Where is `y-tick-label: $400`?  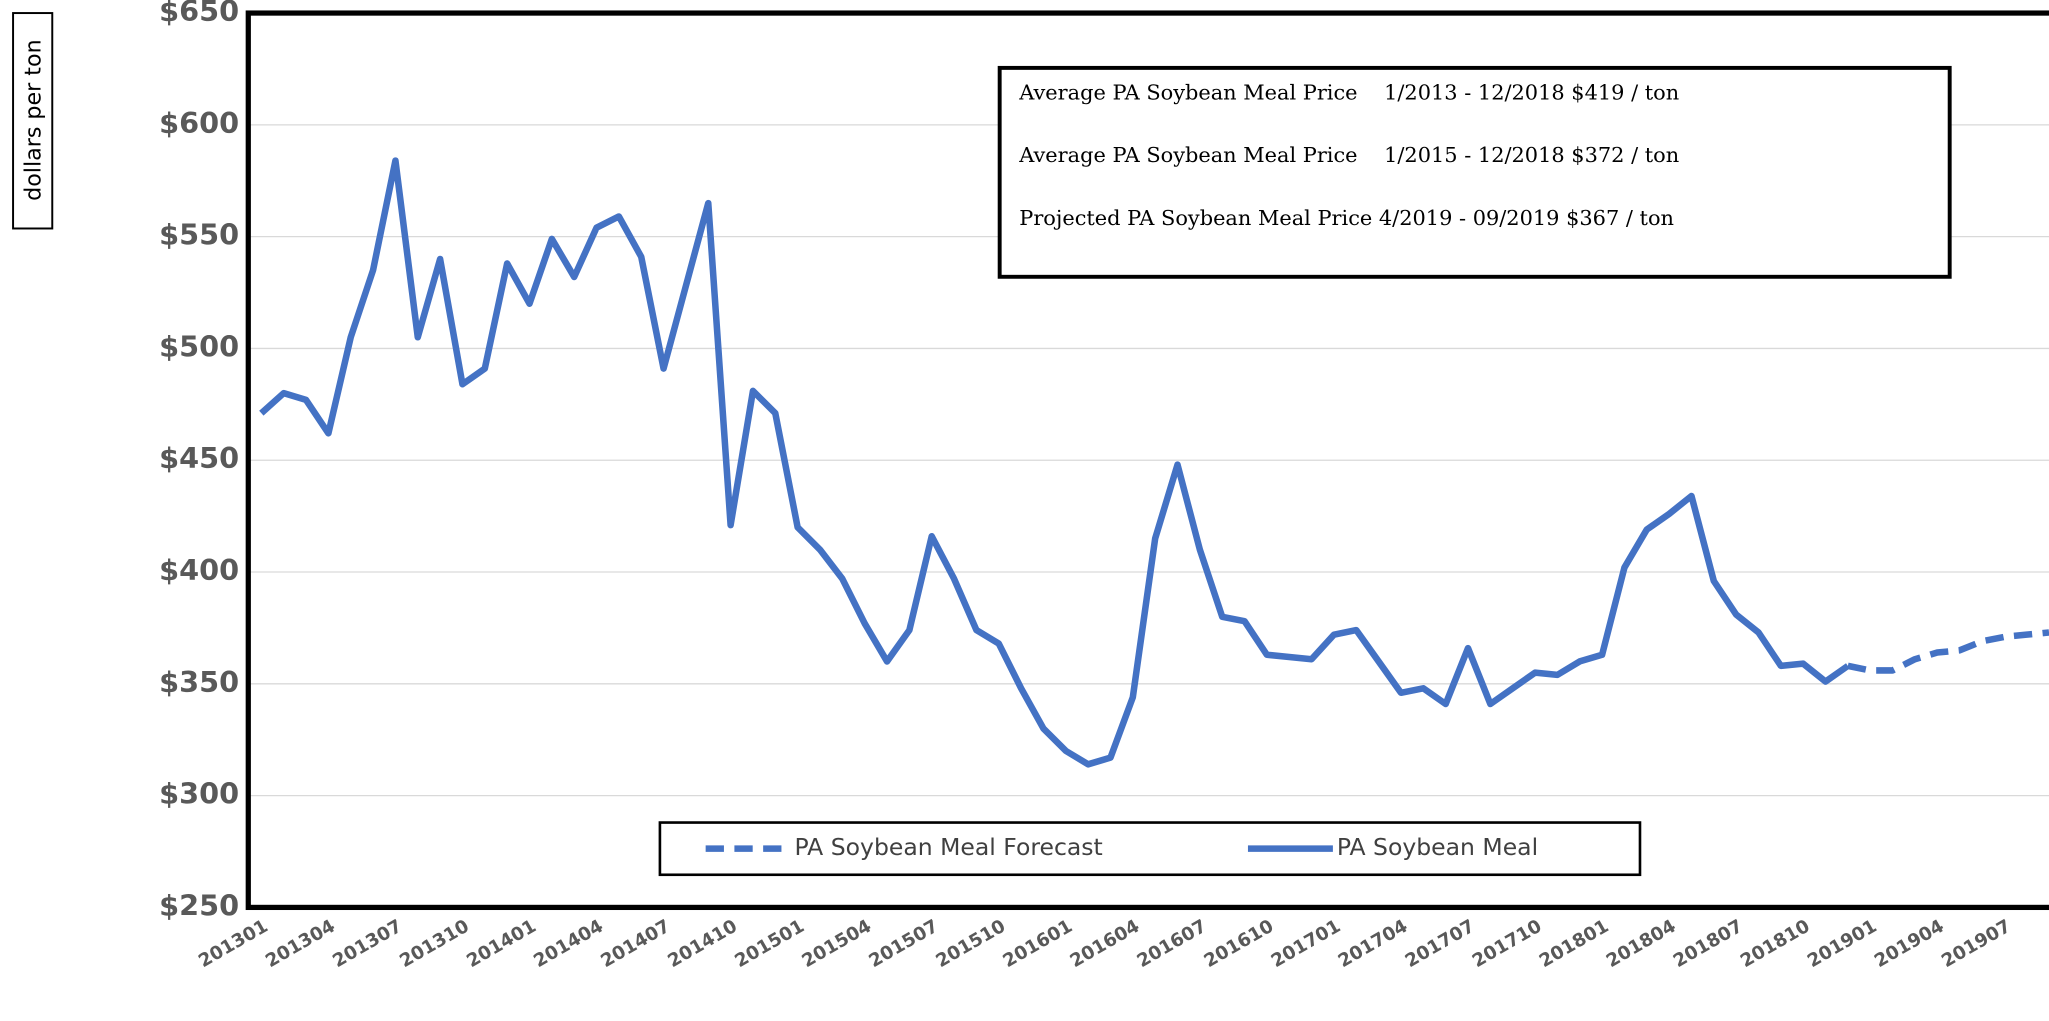
y-tick-label: $400 is located at coordinates (199, 570).